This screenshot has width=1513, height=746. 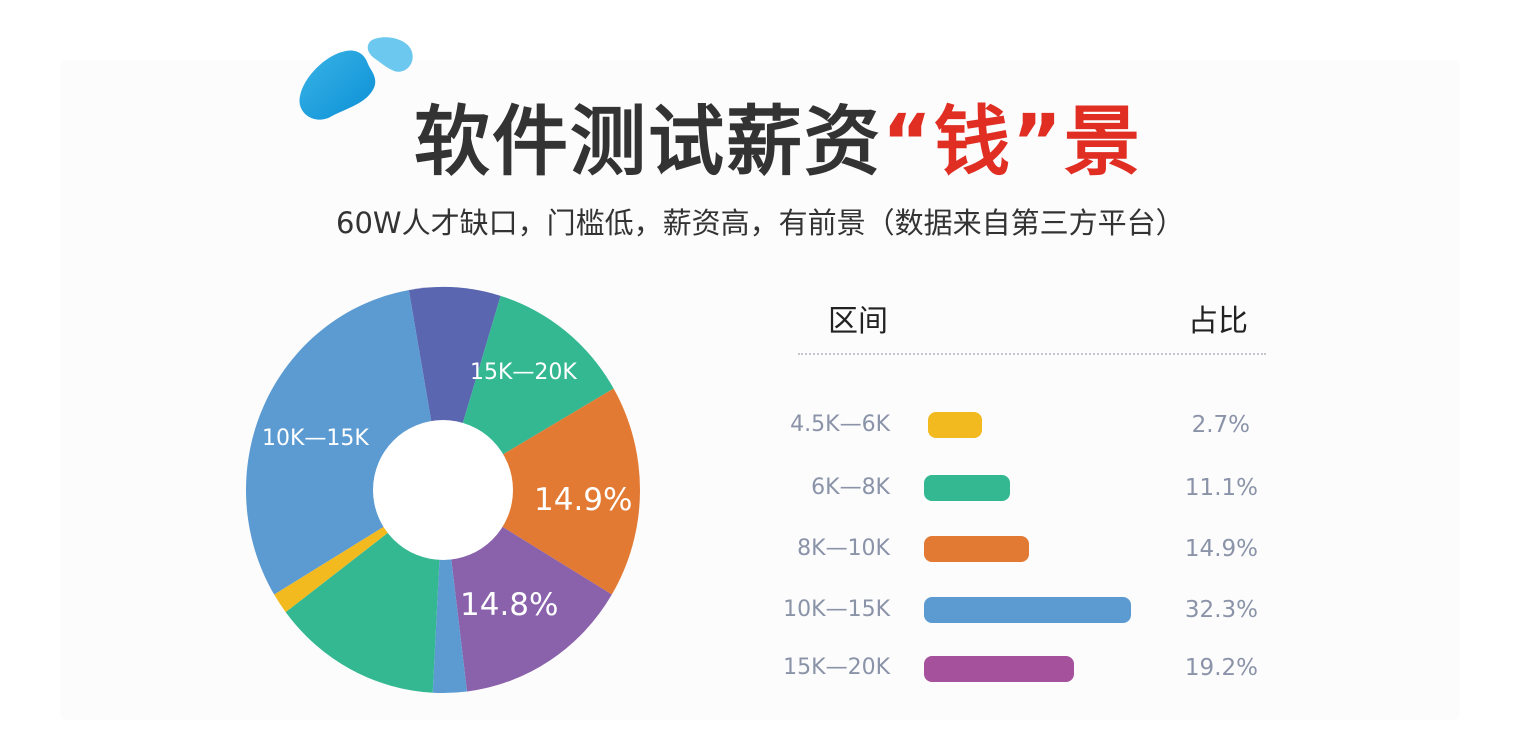 What do you see at coordinates (1221, 549) in the screenshot?
I see `row-share: 14.9%` at bounding box center [1221, 549].